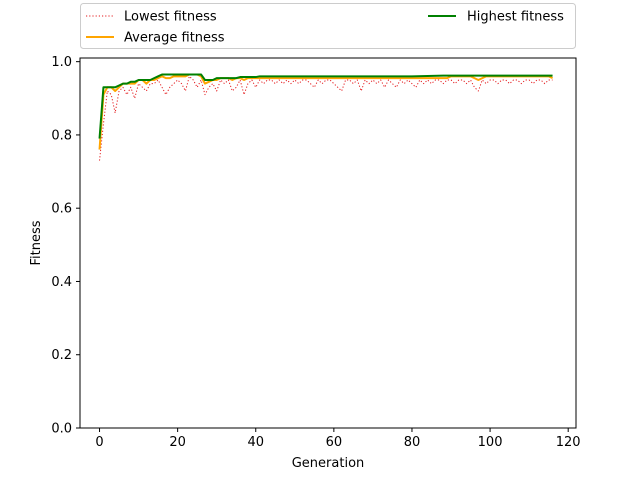  Describe the element at coordinates (177, 442) in the screenshot. I see `x-tick-label: 20` at that location.